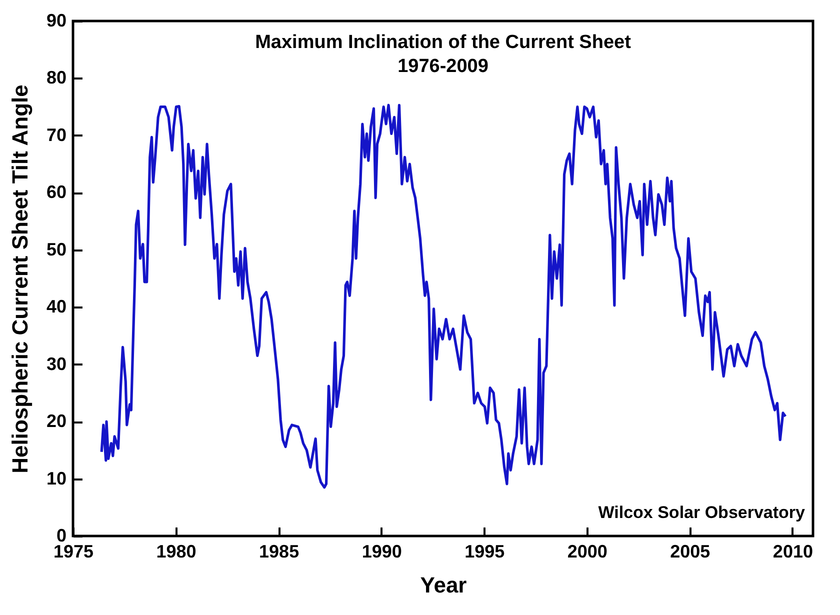 The height and width of the screenshot is (615, 840). I want to click on y-tick-label: 70, so click(56, 134).